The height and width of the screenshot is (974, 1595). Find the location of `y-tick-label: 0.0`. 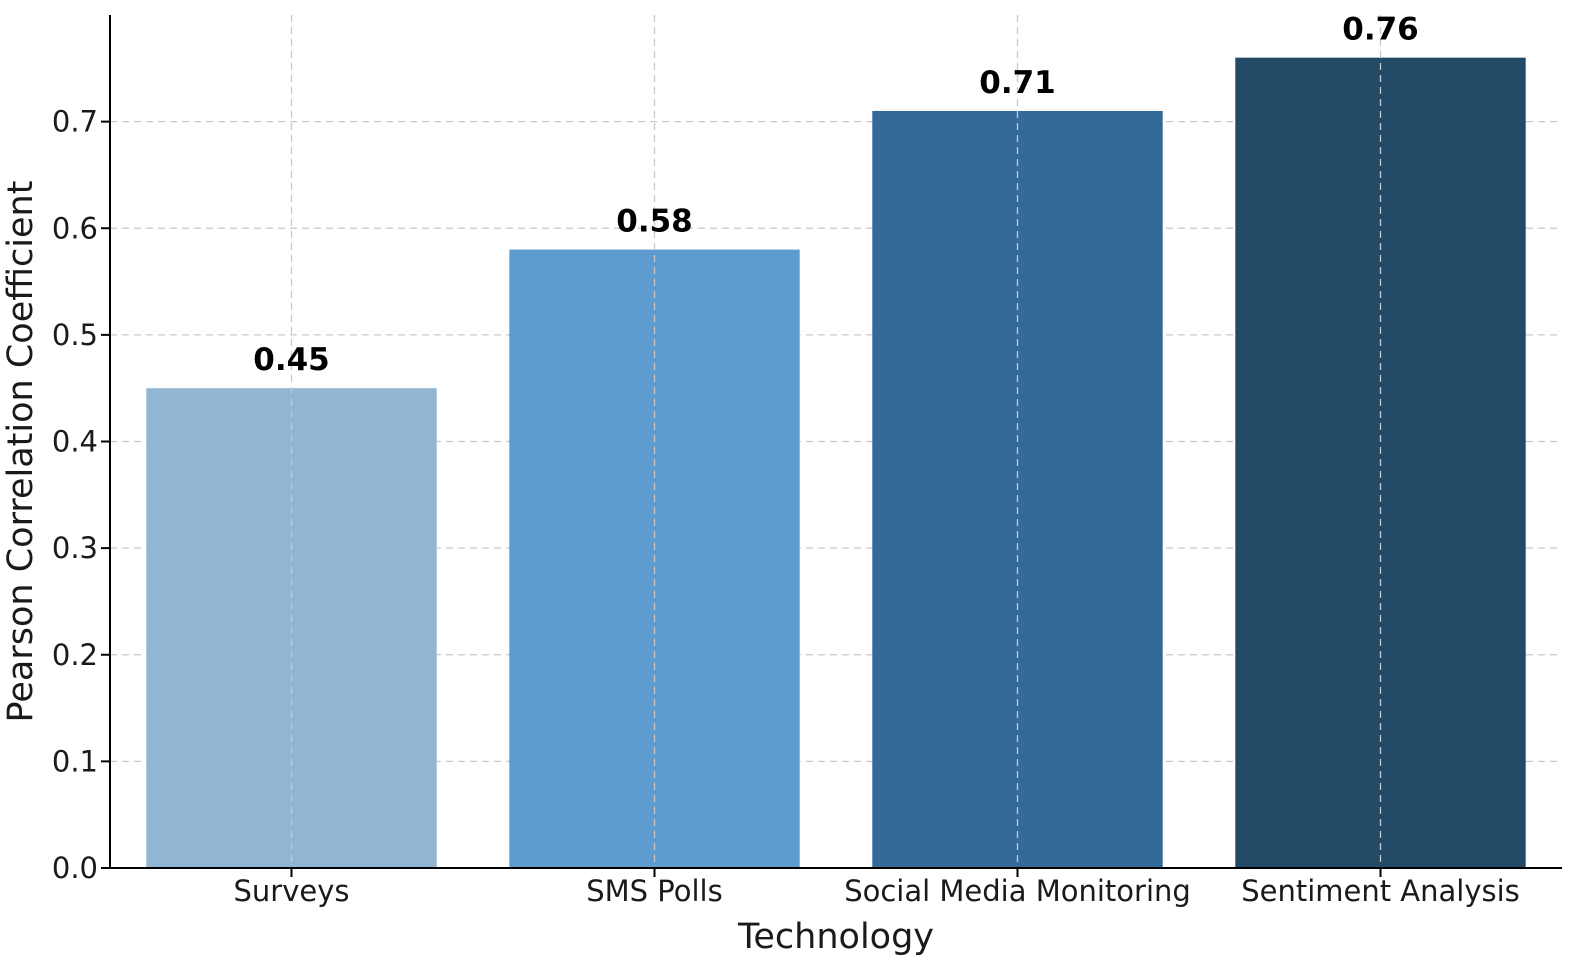

y-tick-label: 0.0 is located at coordinates (75, 868).